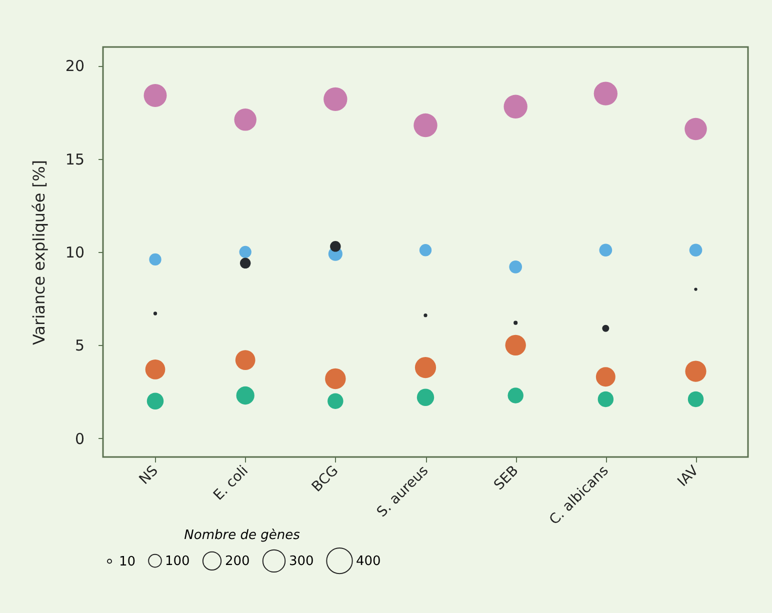 This screenshot has width=772, height=613. I want to click on x-tick-label: E. coli, so click(231, 483).